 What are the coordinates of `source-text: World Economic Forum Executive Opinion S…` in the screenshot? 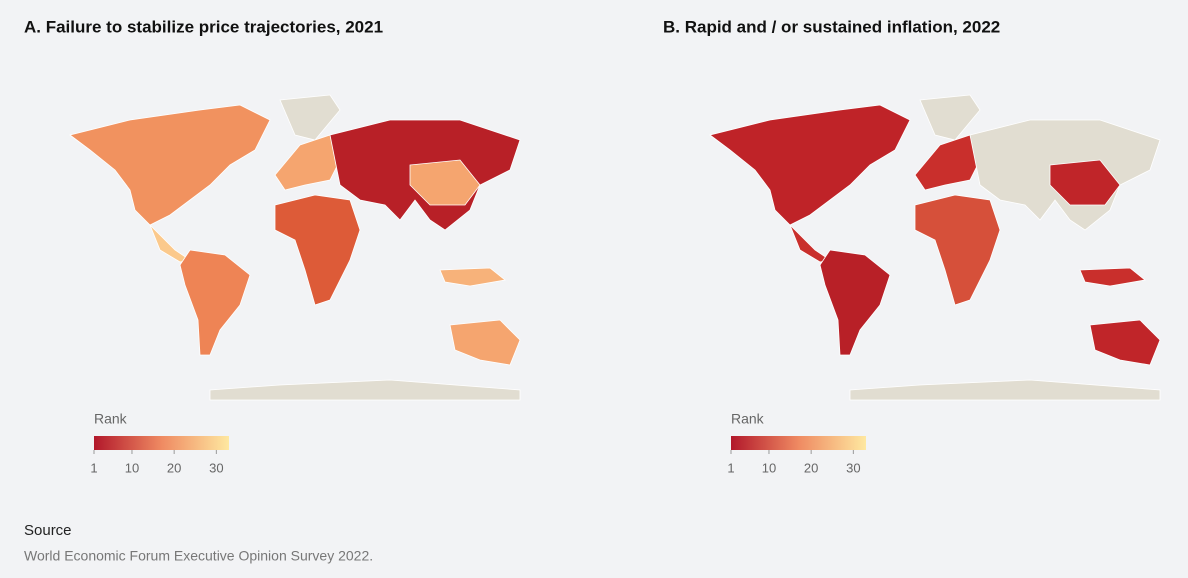 It's located at (198, 556).